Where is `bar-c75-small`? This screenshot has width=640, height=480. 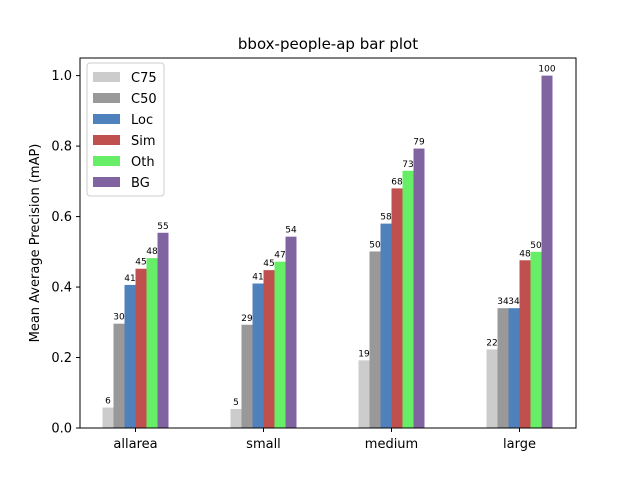 bar-c75-small is located at coordinates (236, 418).